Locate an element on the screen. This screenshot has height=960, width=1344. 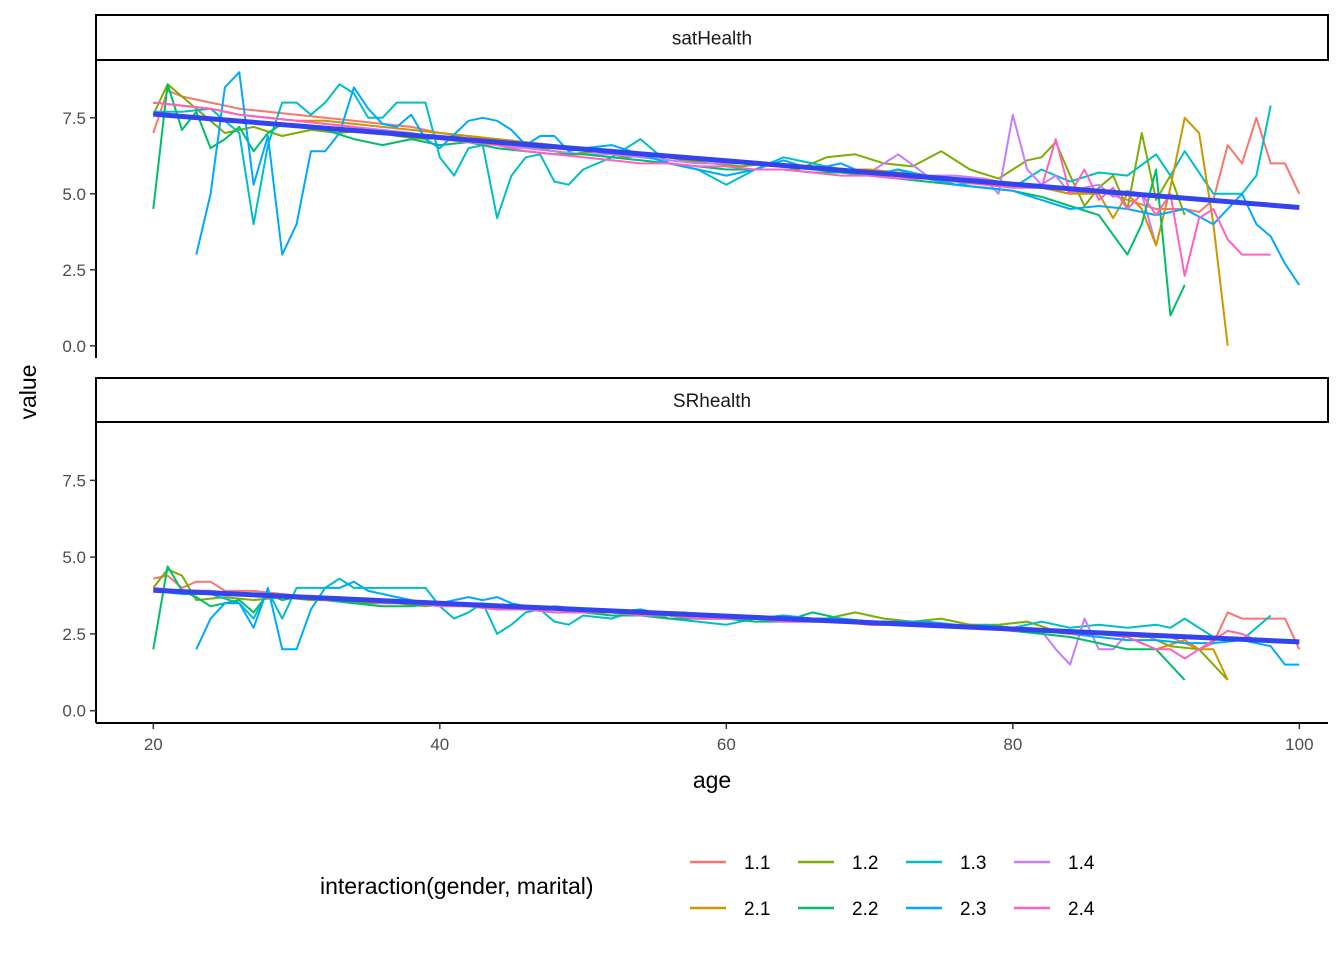
panel-data is located at coordinates (726, 623).